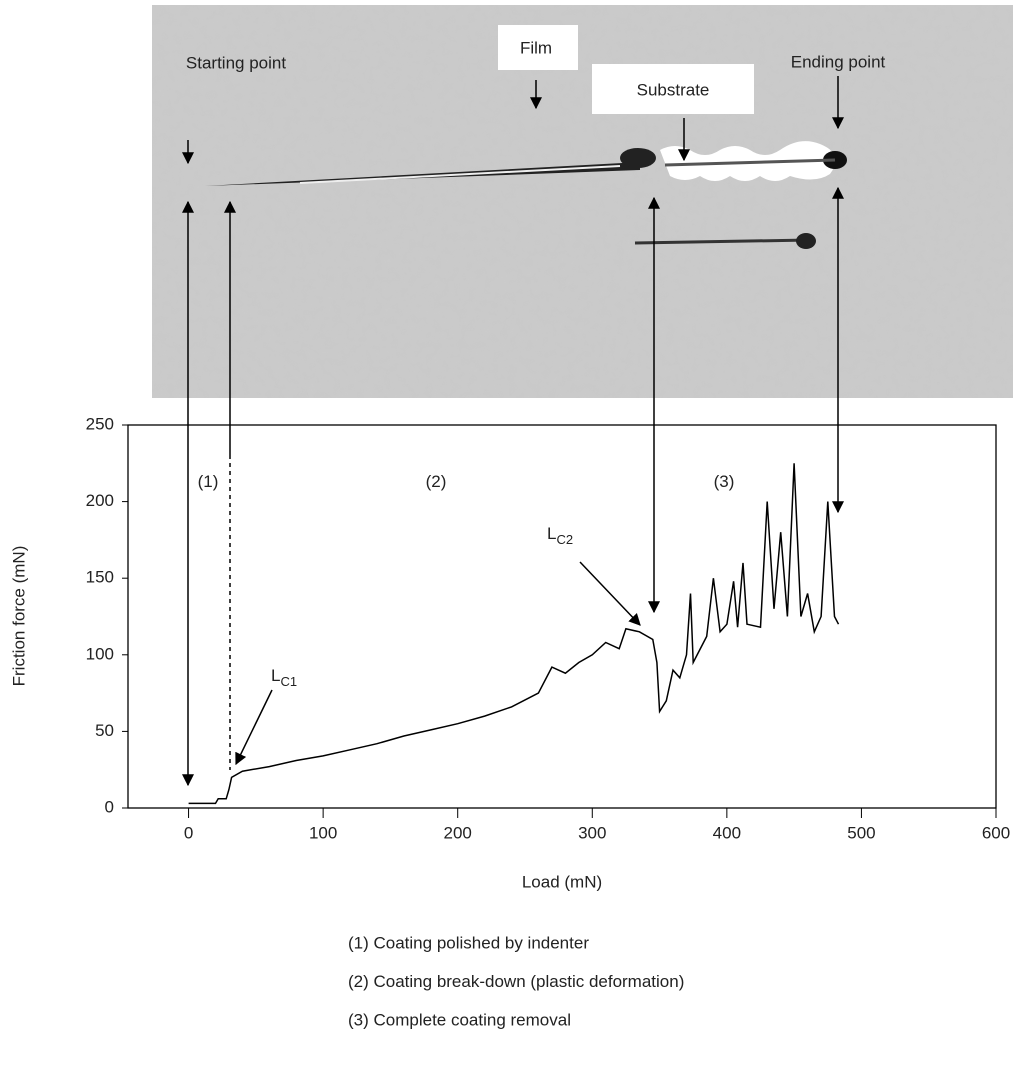  What do you see at coordinates (996, 832) in the screenshot?
I see `x-tick-label: 600` at bounding box center [996, 832].